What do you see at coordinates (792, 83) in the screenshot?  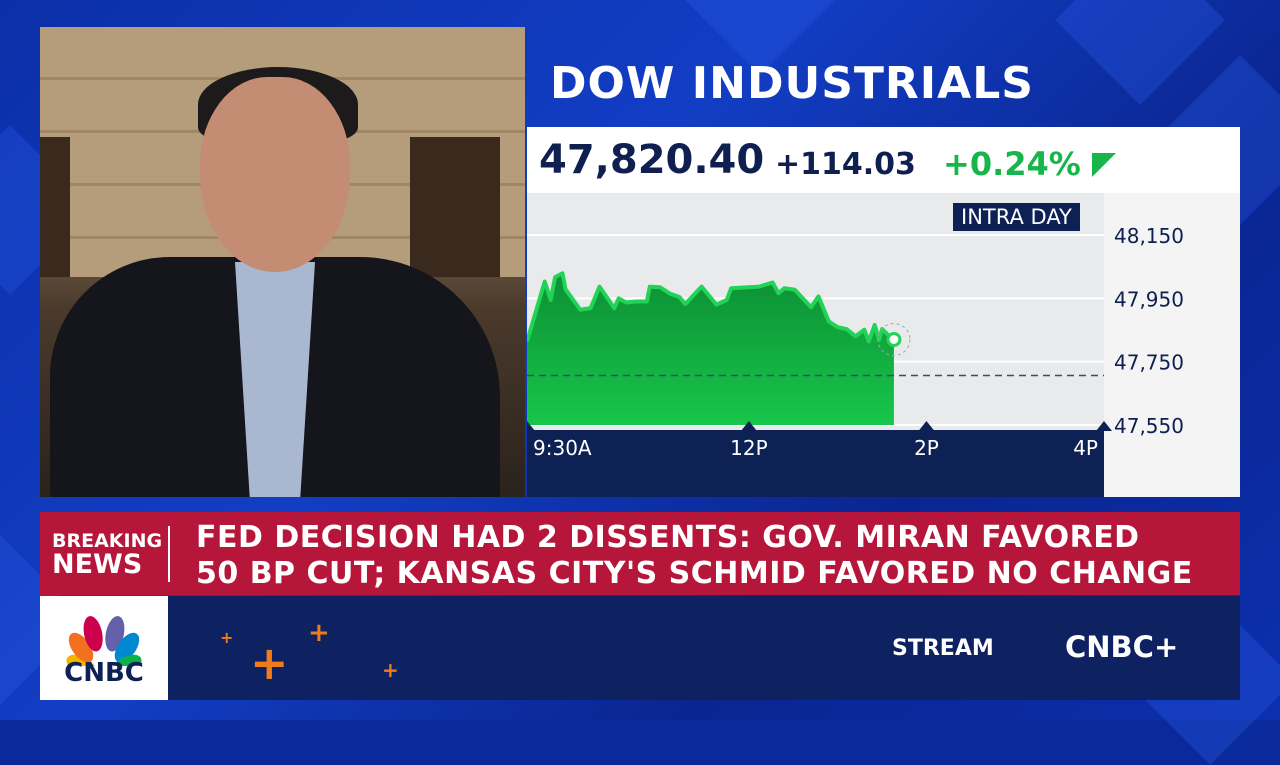 I see `index-title: DOW INDUSTRIALS` at bounding box center [792, 83].